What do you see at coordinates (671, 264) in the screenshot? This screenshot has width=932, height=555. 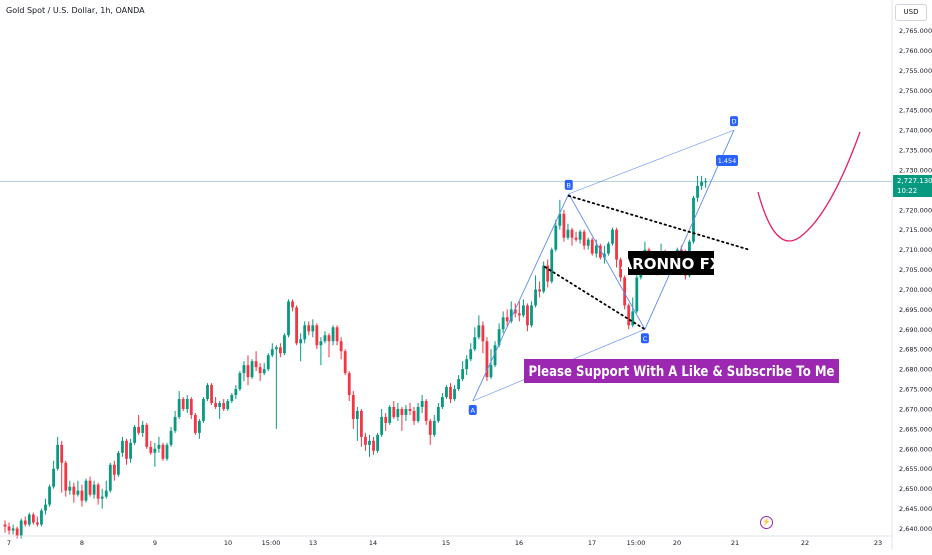 I see `watermark-text: ARONNO FX` at bounding box center [671, 264].